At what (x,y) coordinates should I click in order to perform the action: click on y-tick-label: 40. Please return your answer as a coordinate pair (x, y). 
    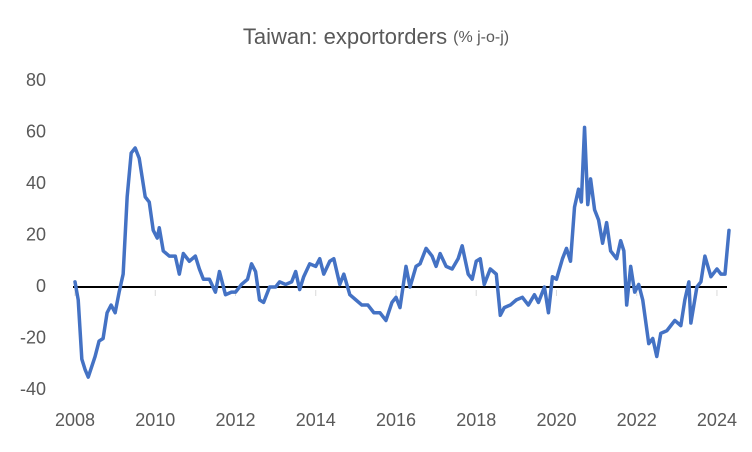
    Looking at the image, I should click on (36, 183).